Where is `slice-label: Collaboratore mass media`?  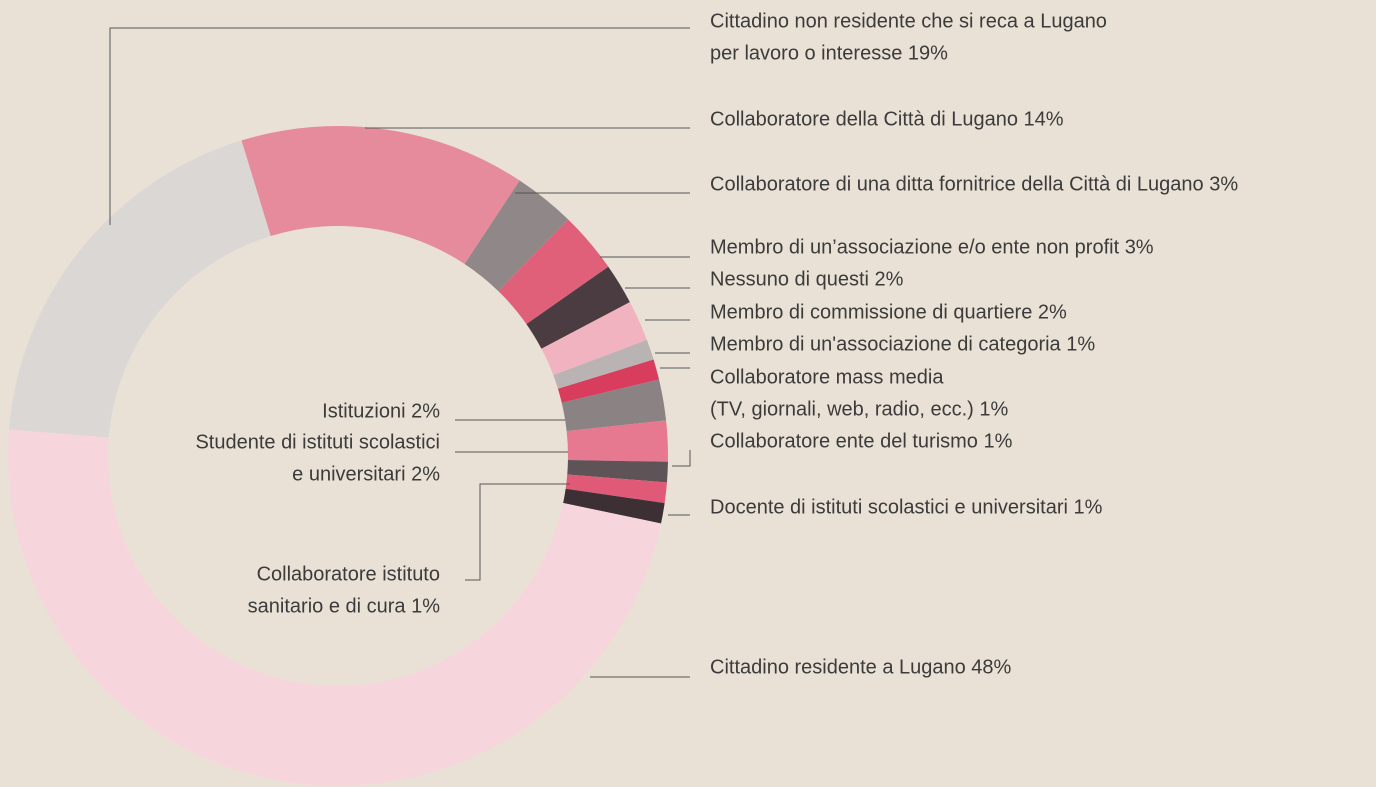
slice-label: Collaboratore mass media is located at coordinates (827, 377).